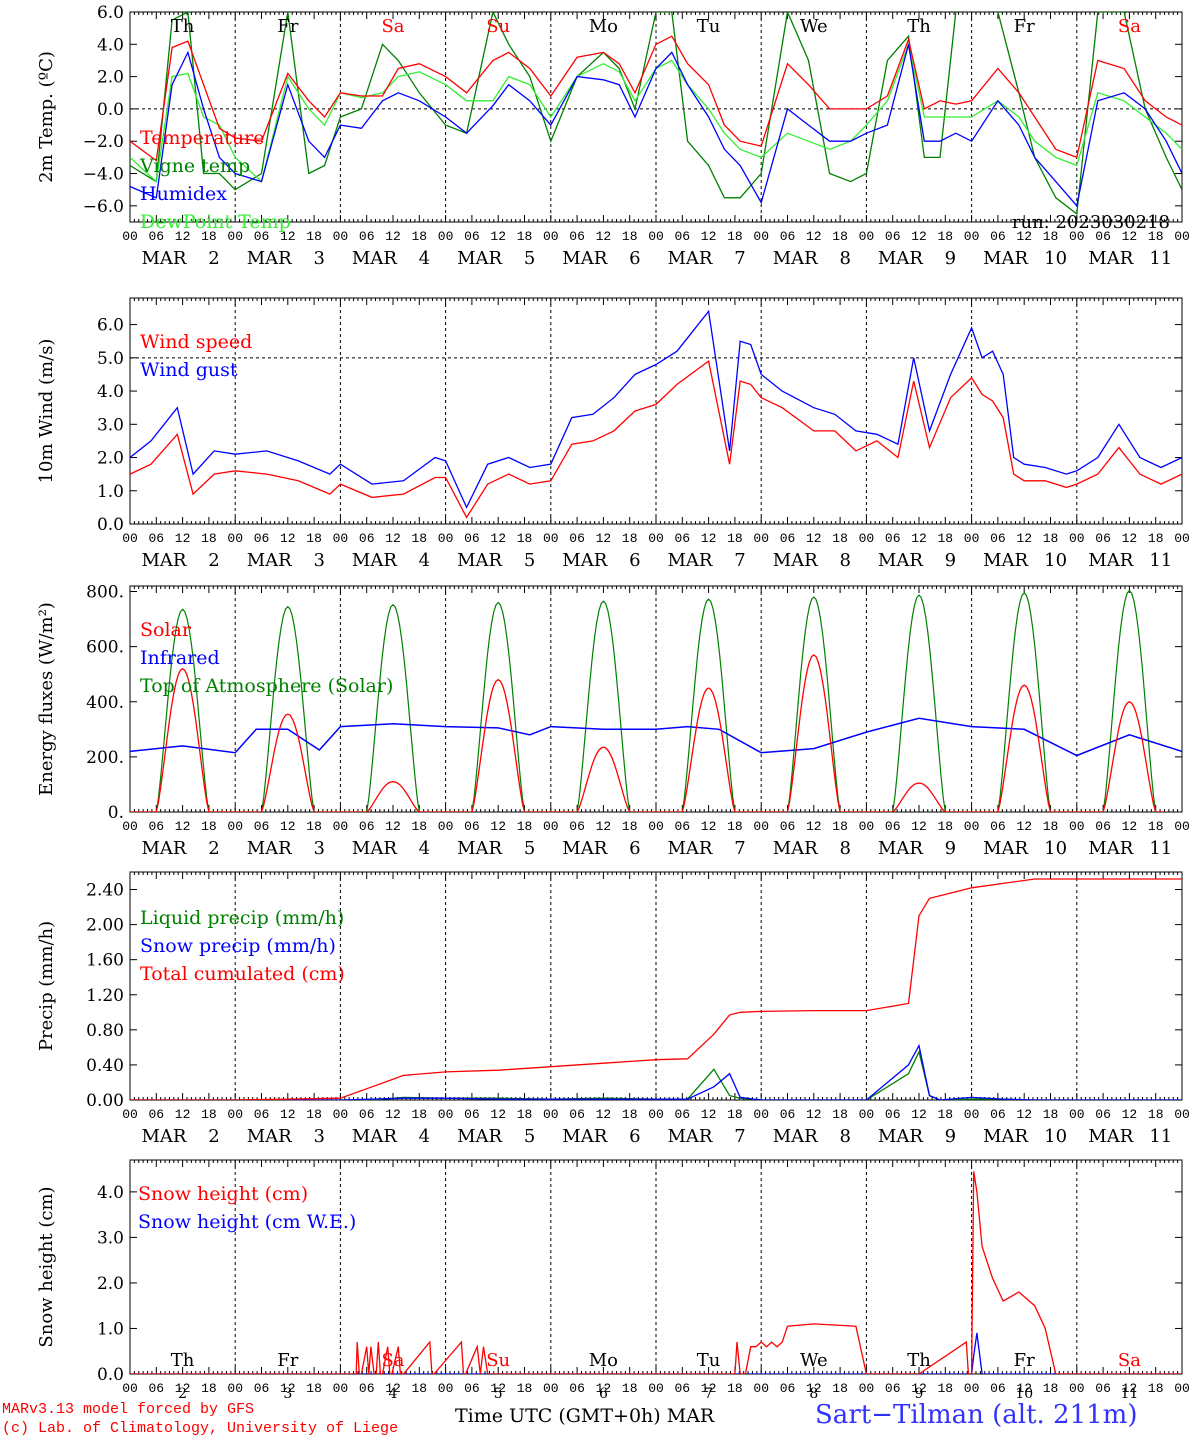 This screenshot has width=1194, height=1440. I want to click on bottom-date-label: 10, so click(1024, 1393).